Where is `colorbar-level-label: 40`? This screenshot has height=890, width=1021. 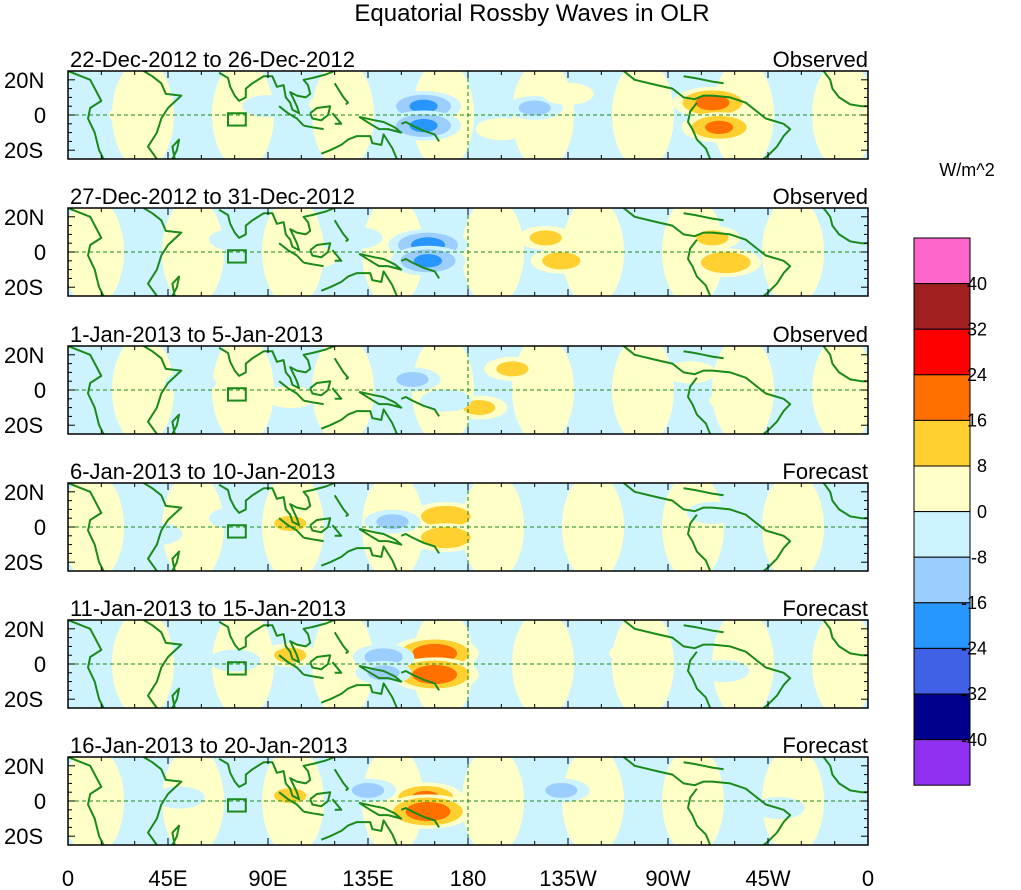
colorbar-level-label: 40 is located at coordinates (977, 284).